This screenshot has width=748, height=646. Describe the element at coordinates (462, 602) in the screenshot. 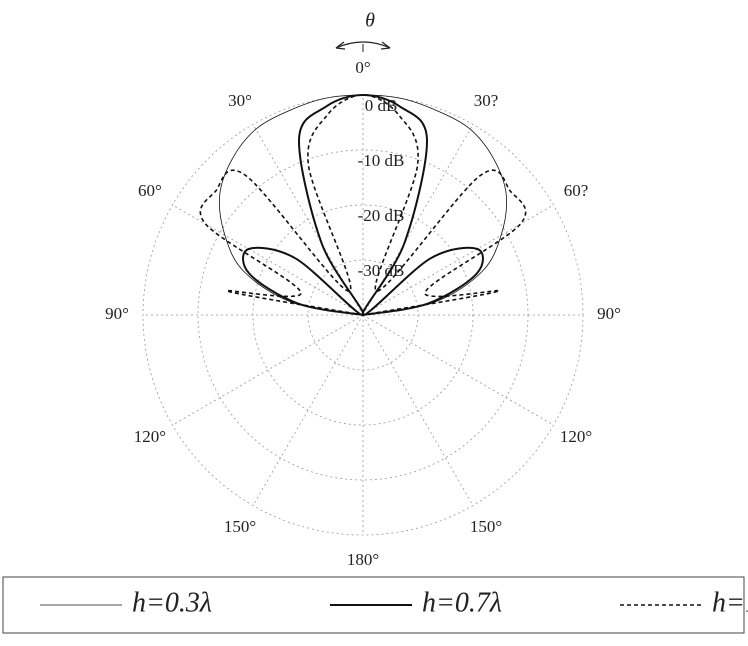

I see `legend-label: h=0.7λ` at that location.